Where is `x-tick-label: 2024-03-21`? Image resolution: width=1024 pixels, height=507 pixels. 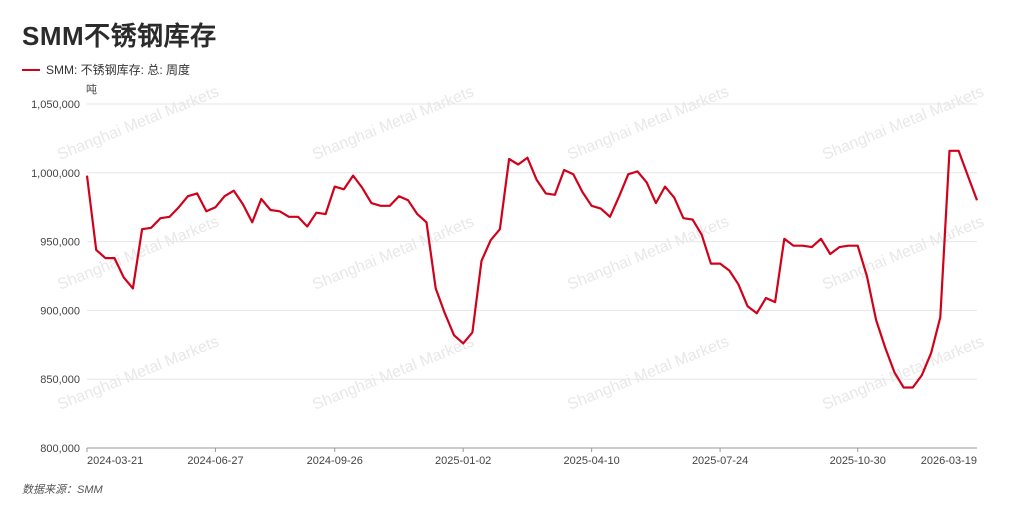 x-tick-label: 2024-03-21 is located at coordinates (115, 461).